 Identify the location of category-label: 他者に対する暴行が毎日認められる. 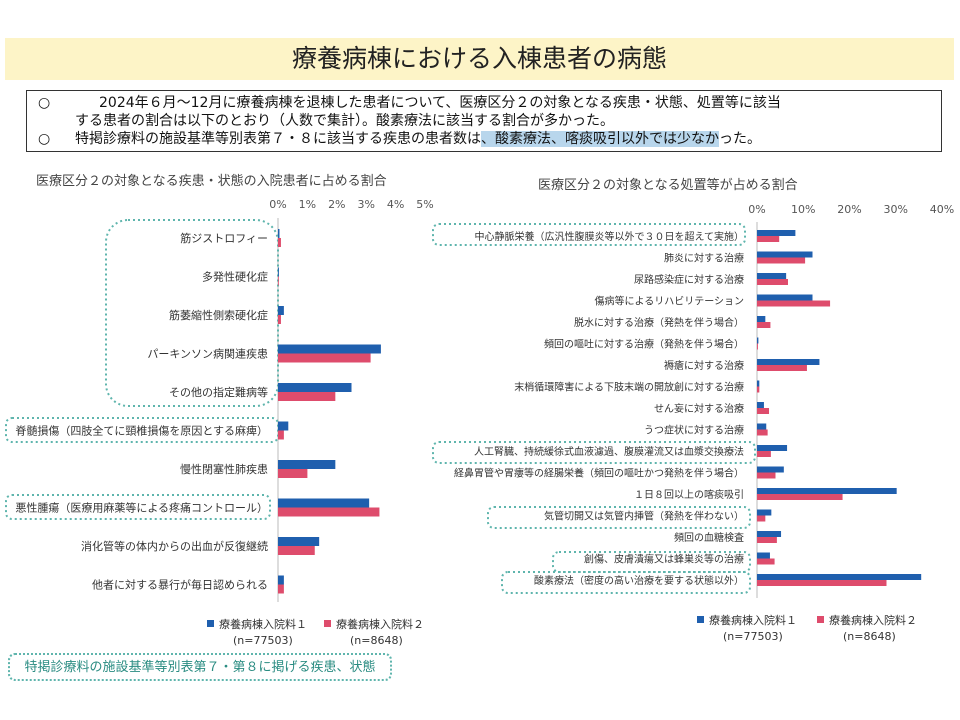
(180, 585).